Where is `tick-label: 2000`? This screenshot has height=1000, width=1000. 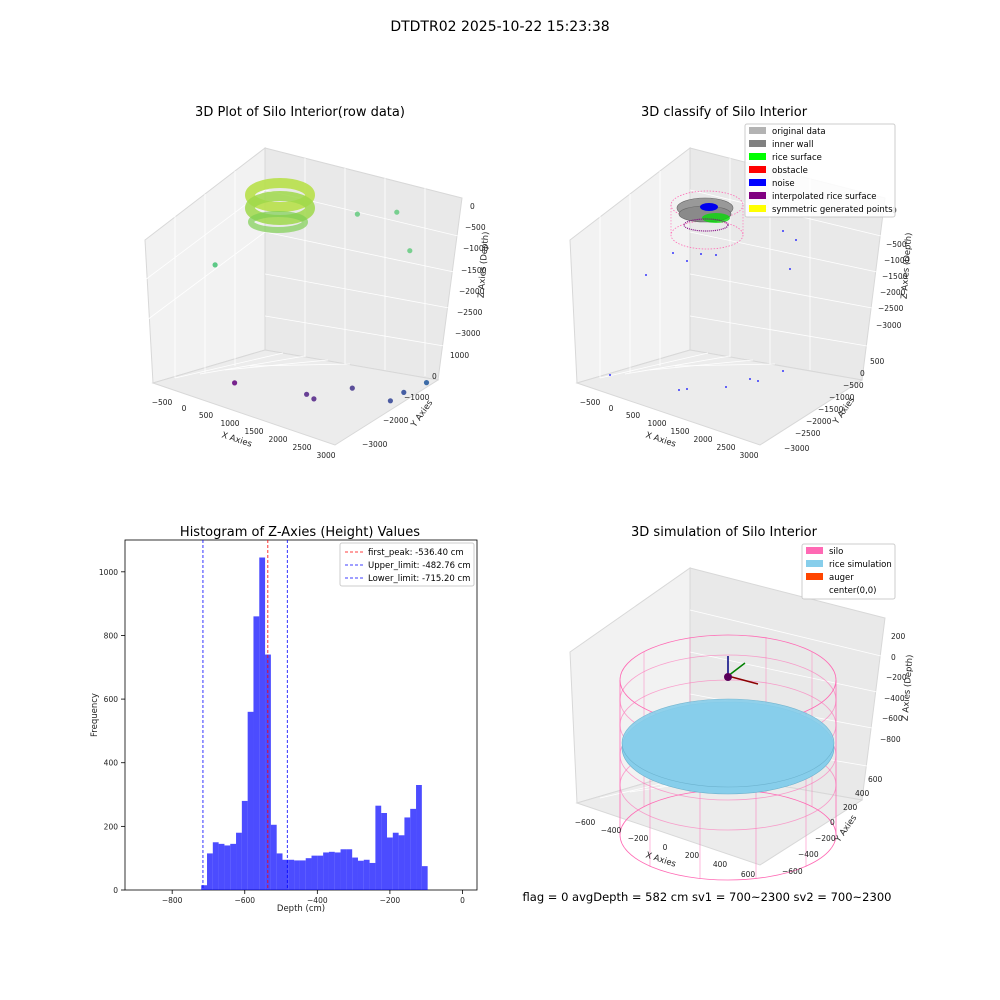 tick-label: 2000 is located at coordinates (702, 439).